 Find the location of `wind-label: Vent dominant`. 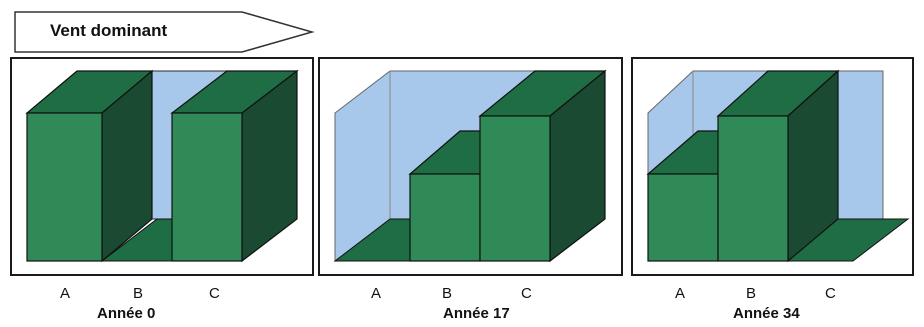

wind-label: Vent dominant is located at coordinates (109, 30).